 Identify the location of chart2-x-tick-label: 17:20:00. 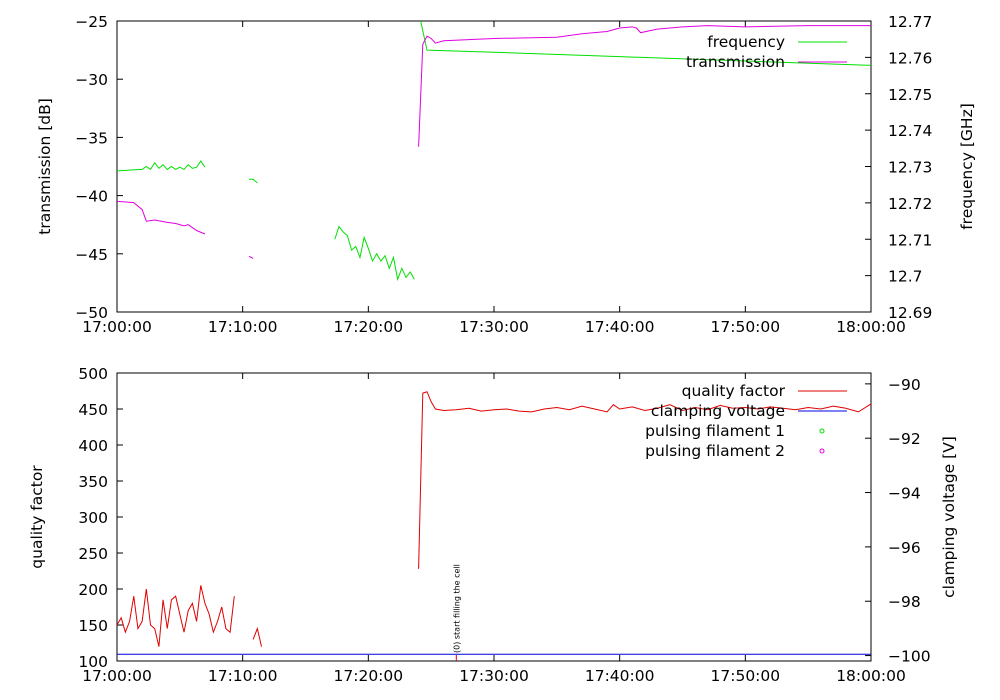
(369, 676).